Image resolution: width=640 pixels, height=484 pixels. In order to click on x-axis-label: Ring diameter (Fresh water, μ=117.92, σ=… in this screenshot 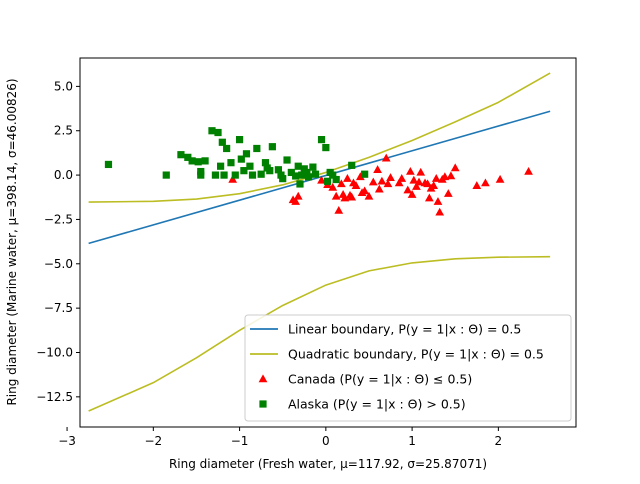, I will do `click(328, 464)`.